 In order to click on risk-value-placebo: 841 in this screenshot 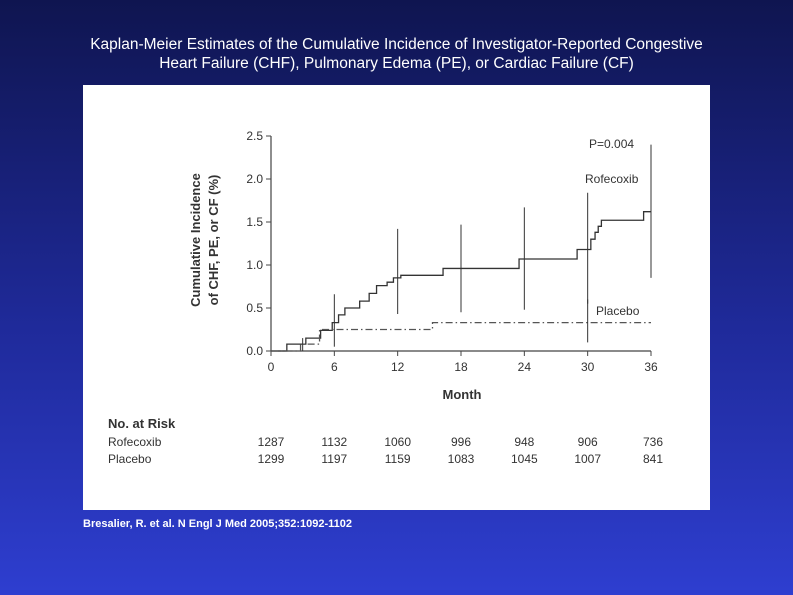, I will do `click(653, 459)`.